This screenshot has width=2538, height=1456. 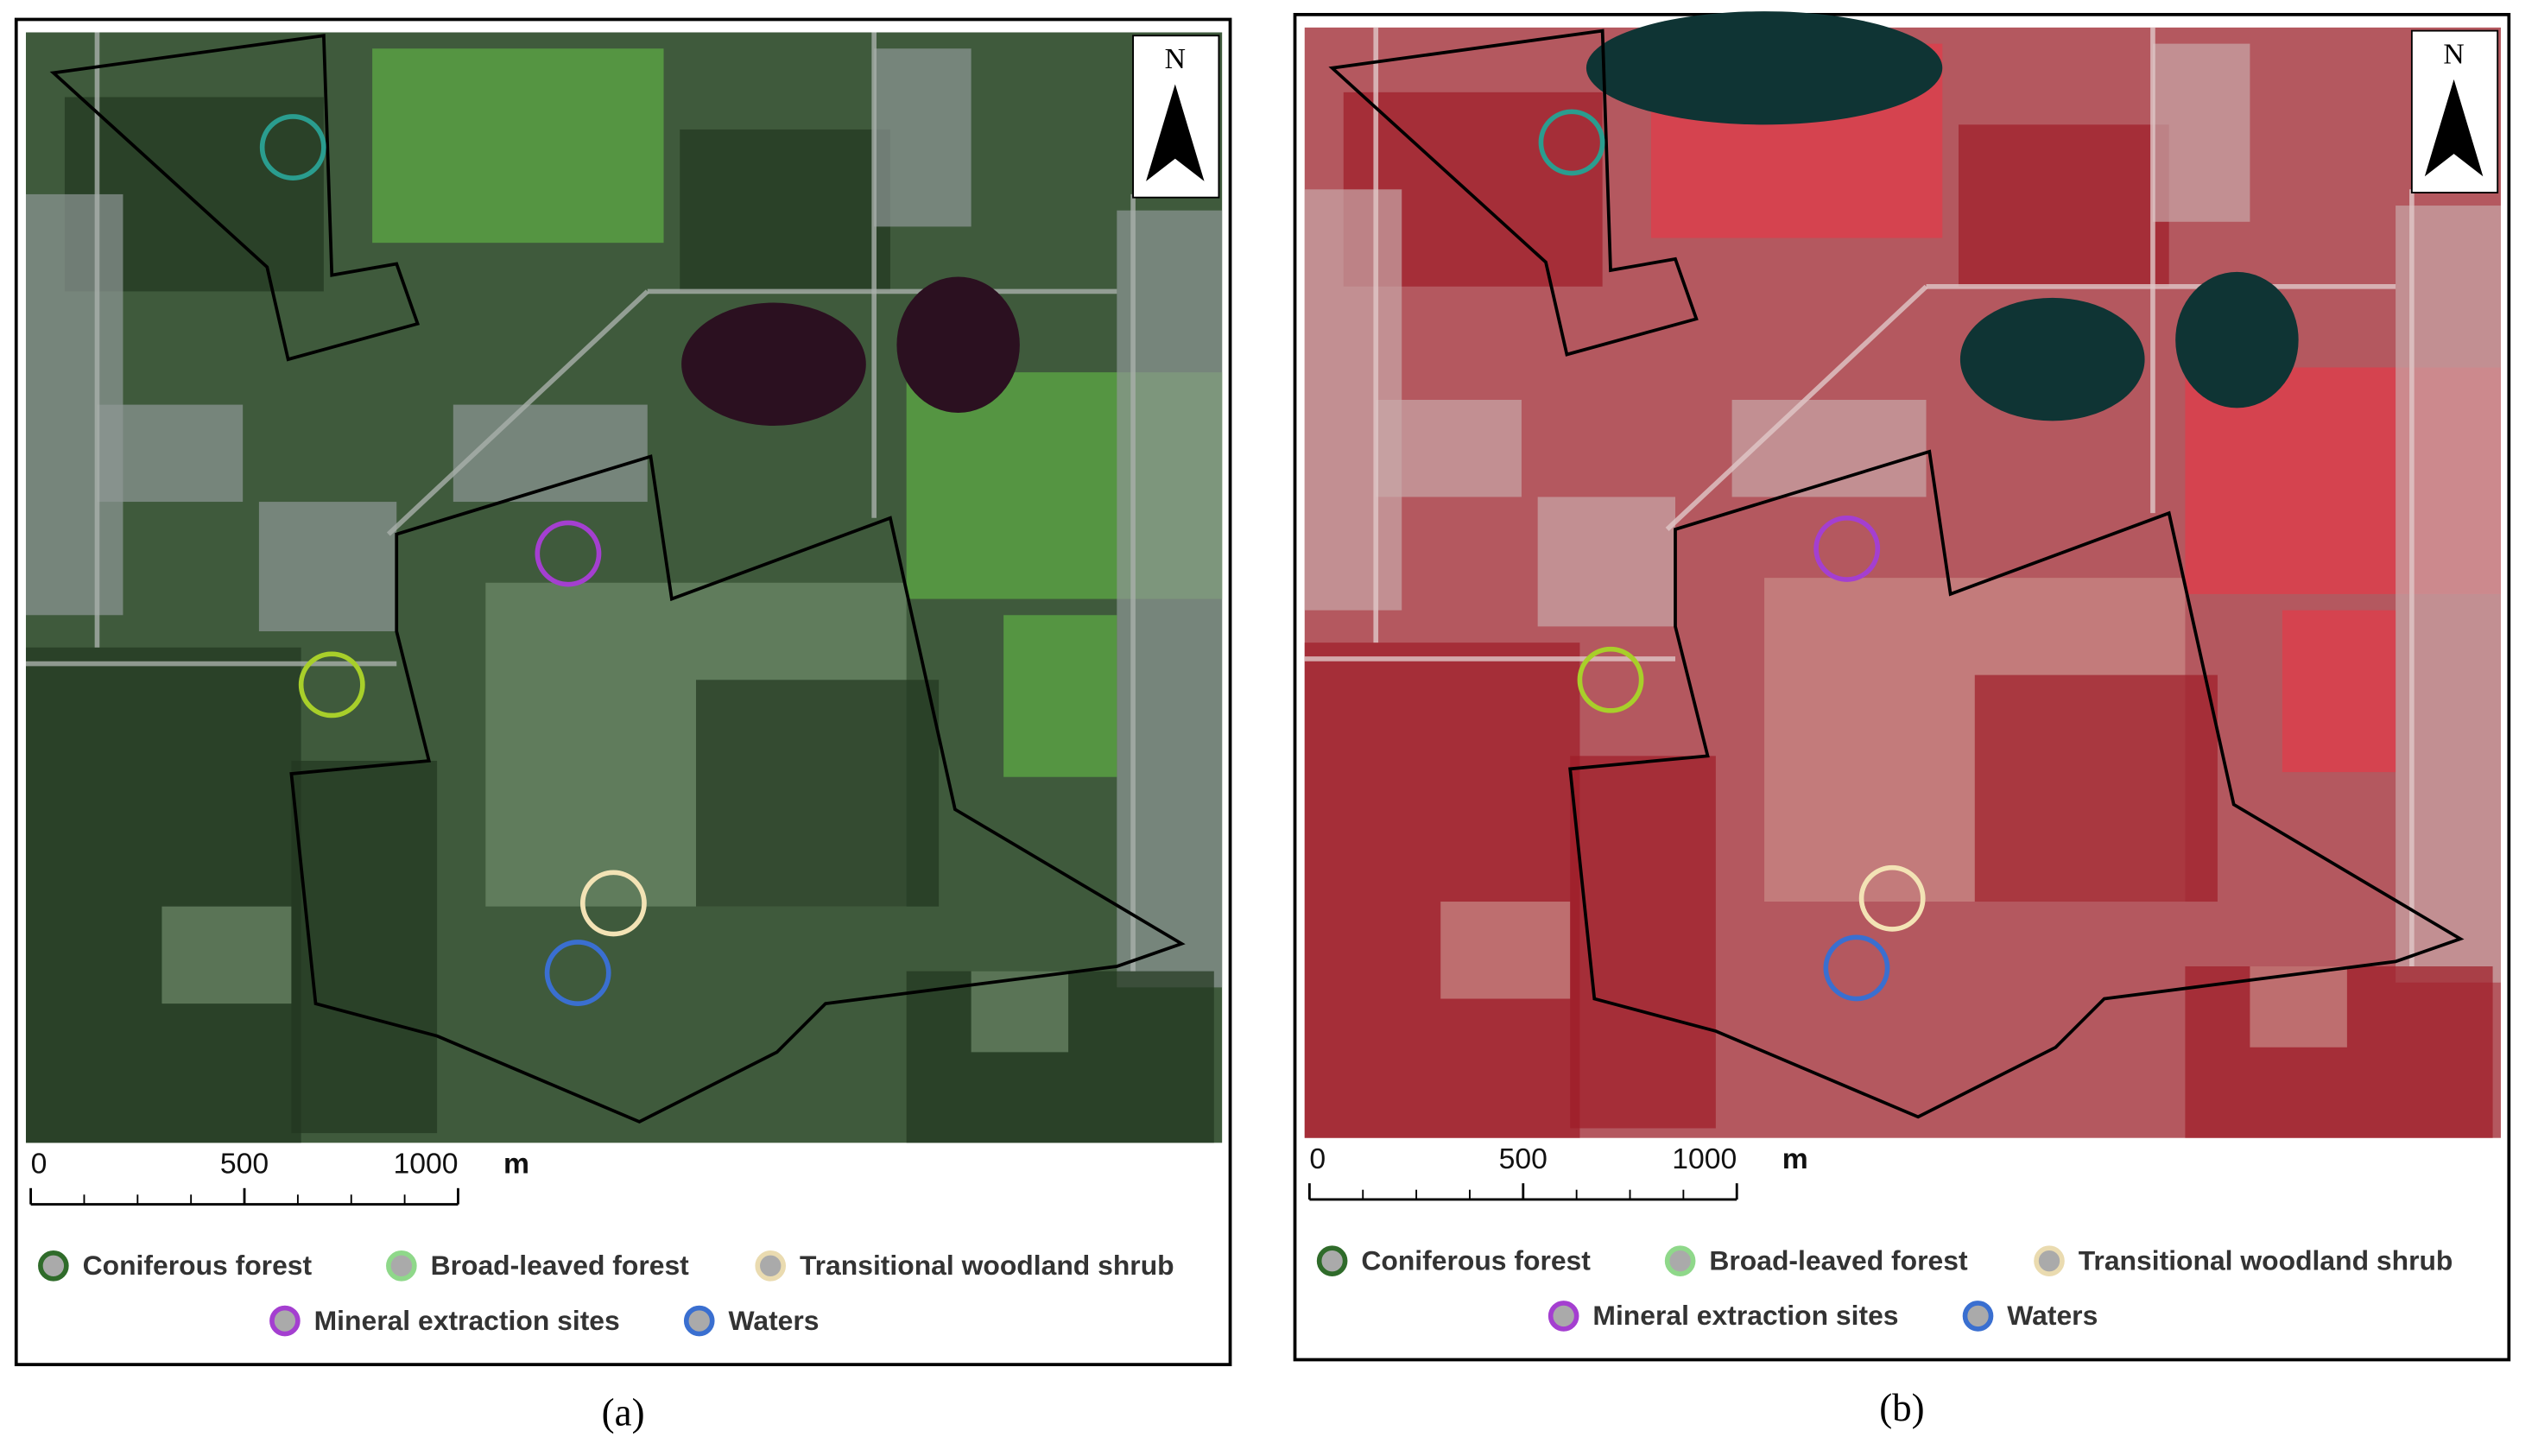 I want to click on panel-caption: (b), so click(x=1901, y=1407).